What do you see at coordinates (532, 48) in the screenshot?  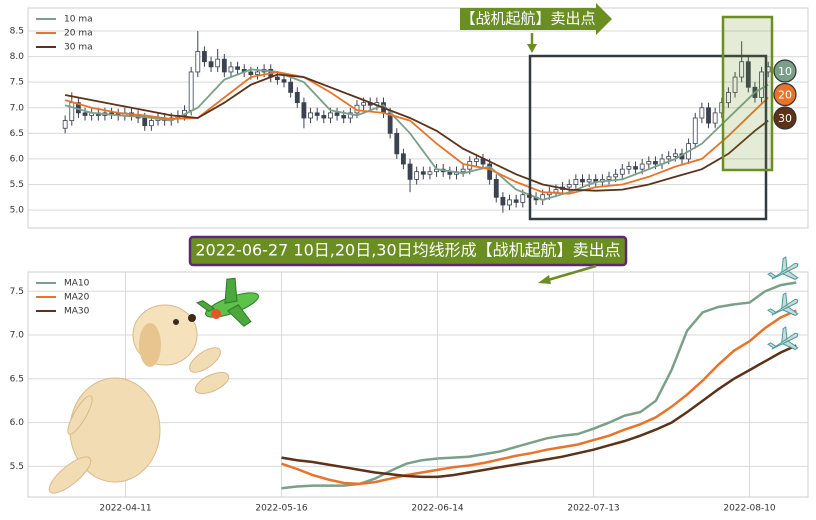 I see `pointer-head` at bounding box center [532, 48].